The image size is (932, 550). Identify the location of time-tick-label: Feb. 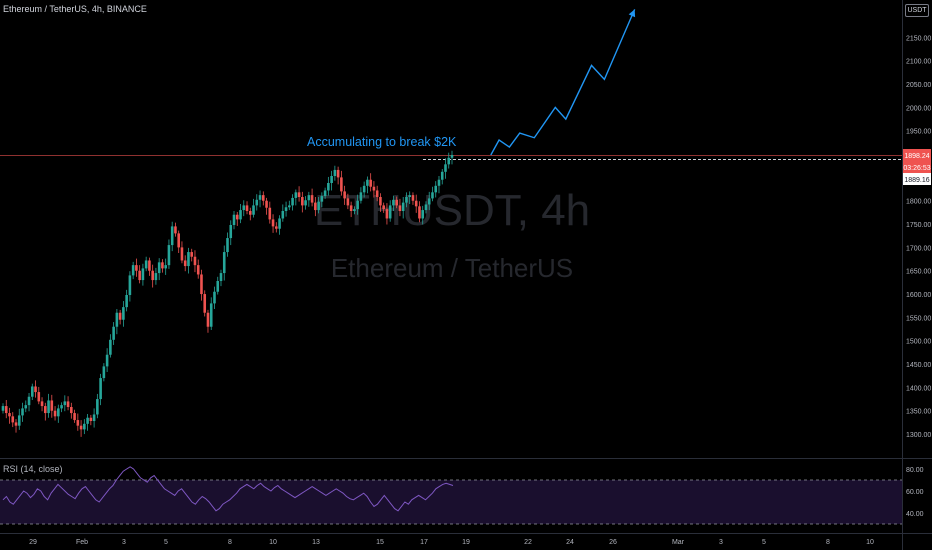
(82, 542).